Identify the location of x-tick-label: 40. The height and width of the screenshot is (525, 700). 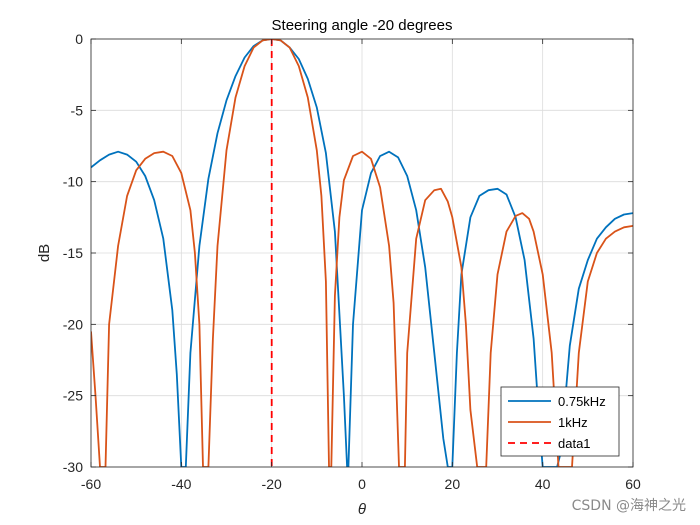
(543, 484).